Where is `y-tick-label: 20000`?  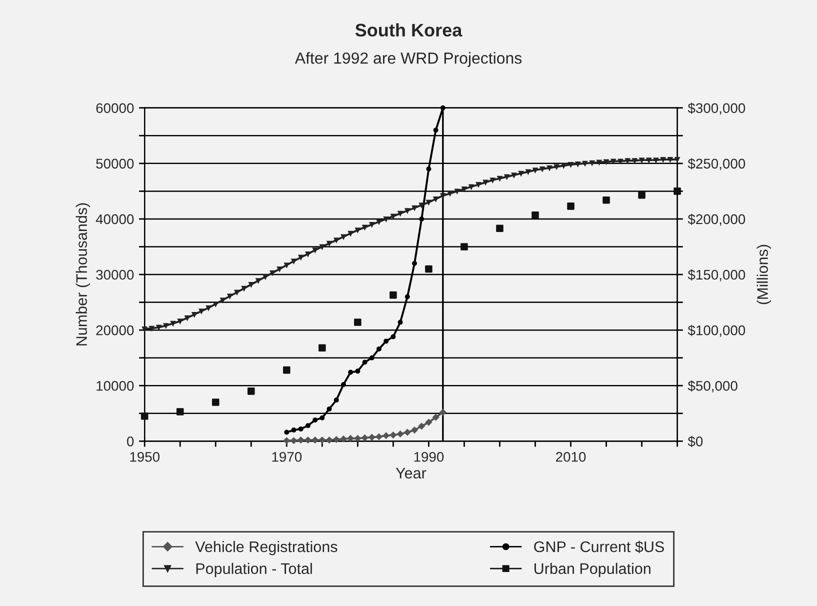
y-tick-label: 20000 is located at coordinates (115, 330).